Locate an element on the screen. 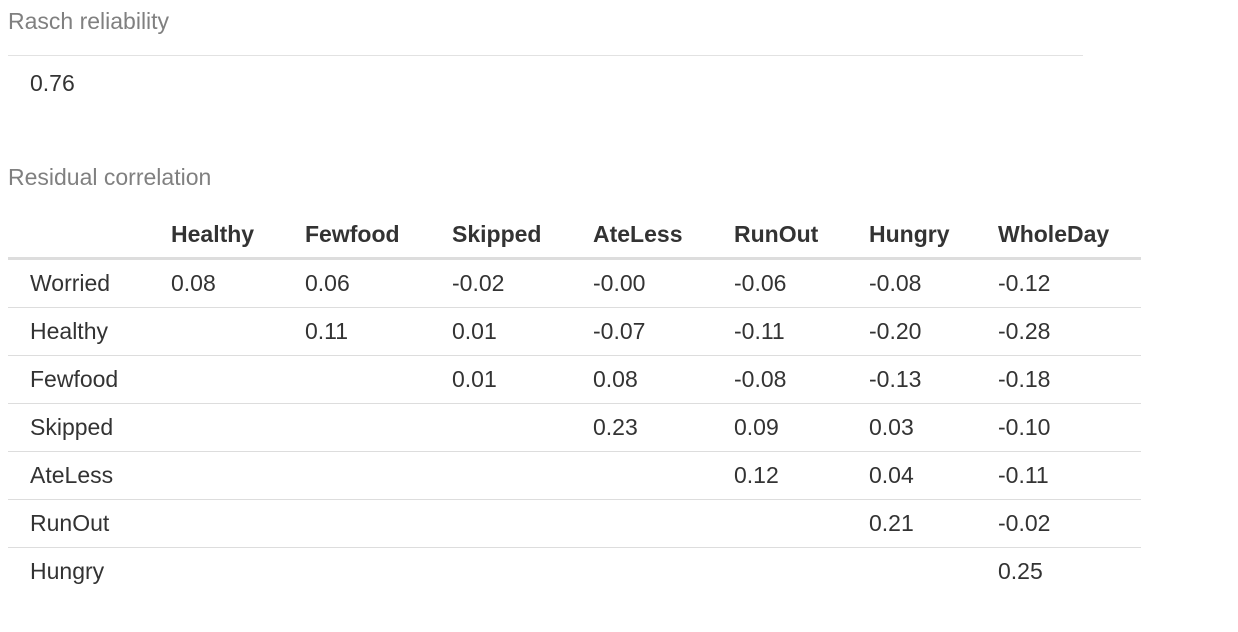 The image size is (1238, 632). table-row: Fewfood 0.01 0.08 -0.08 -0.13 -0.18 is located at coordinates (574, 379).